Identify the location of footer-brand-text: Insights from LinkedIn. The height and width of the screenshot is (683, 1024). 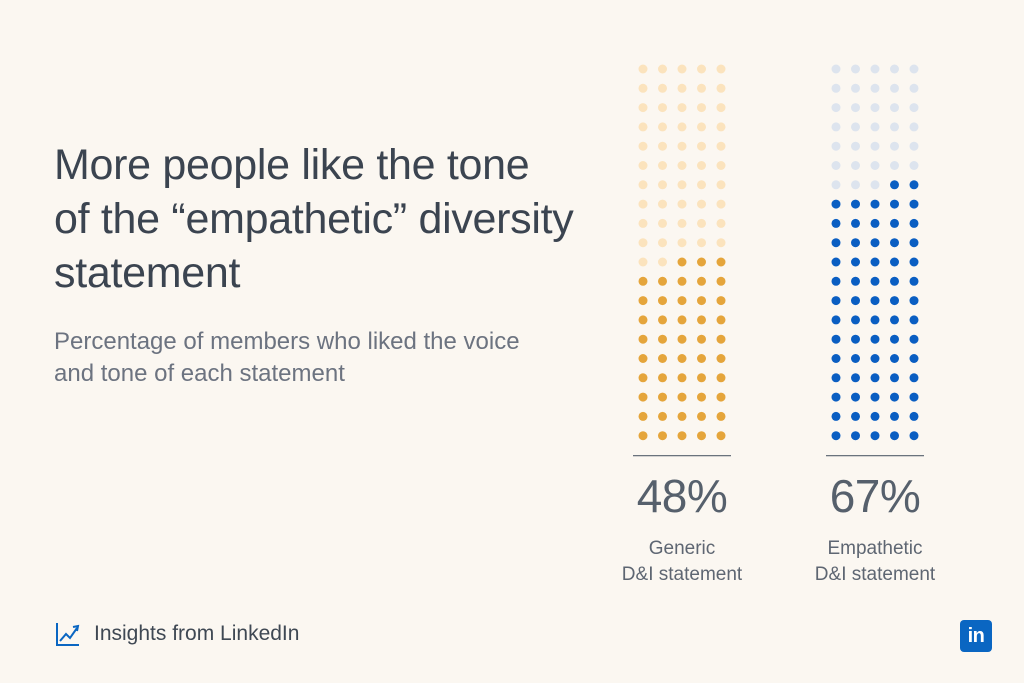
(197, 633).